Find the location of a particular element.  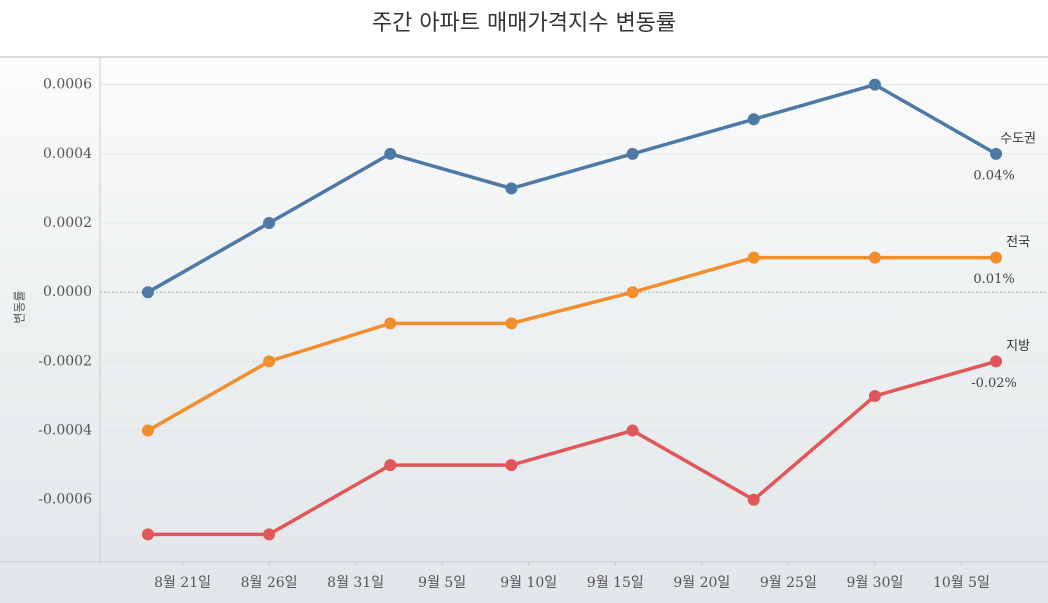

x-tick-label: 9월 30일 is located at coordinates (874, 583).